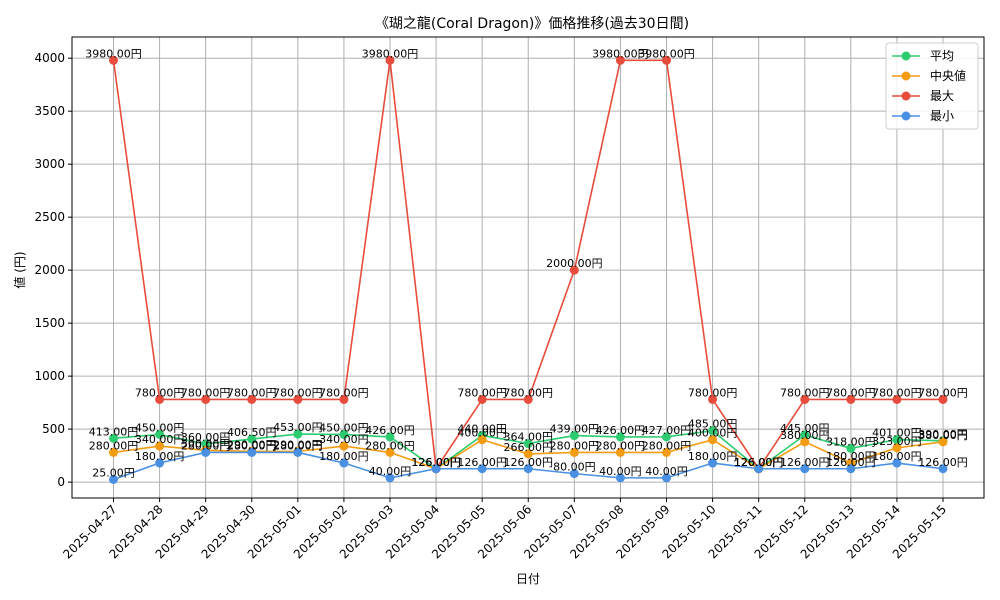 The image size is (1000, 600). I want to click on data-label: 427.00円, so click(667, 430).